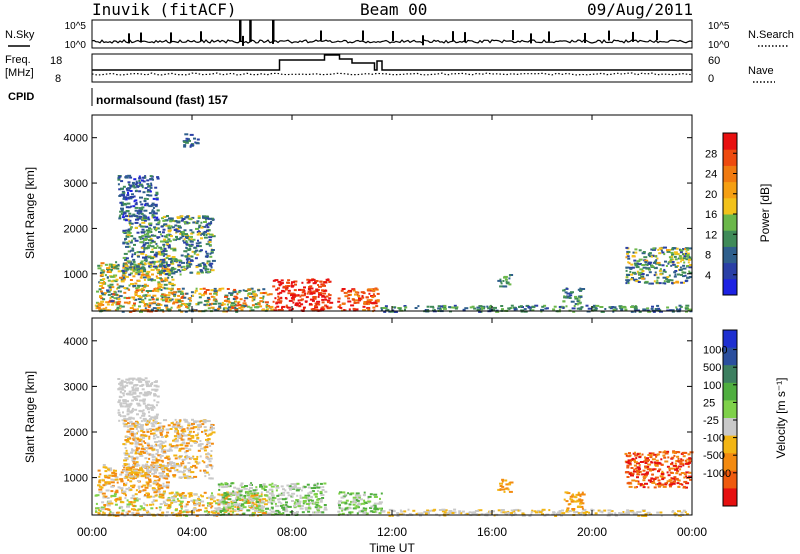 Image resolution: width=800 pixels, height=554 pixels. What do you see at coordinates (30, 213) in the screenshot?
I see `power-ylabel: Slant Range [km]` at bounding box center [30, 213].